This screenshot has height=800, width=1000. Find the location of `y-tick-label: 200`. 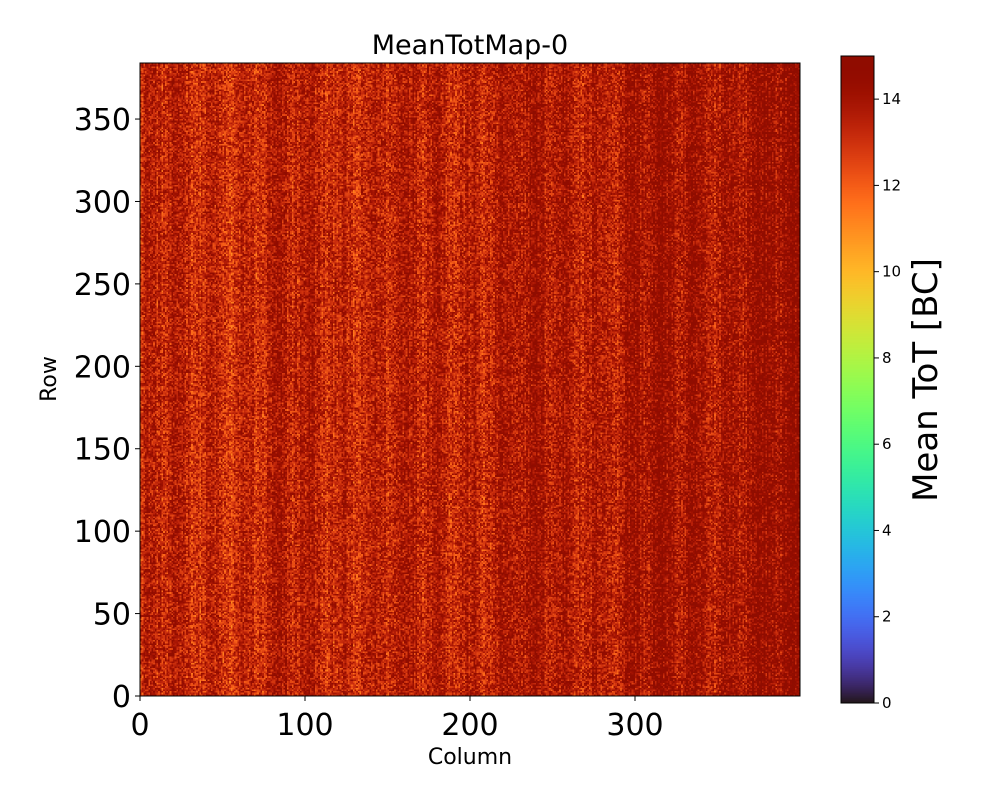

y-tick-label: 200 is located at coordinates (102, 367).